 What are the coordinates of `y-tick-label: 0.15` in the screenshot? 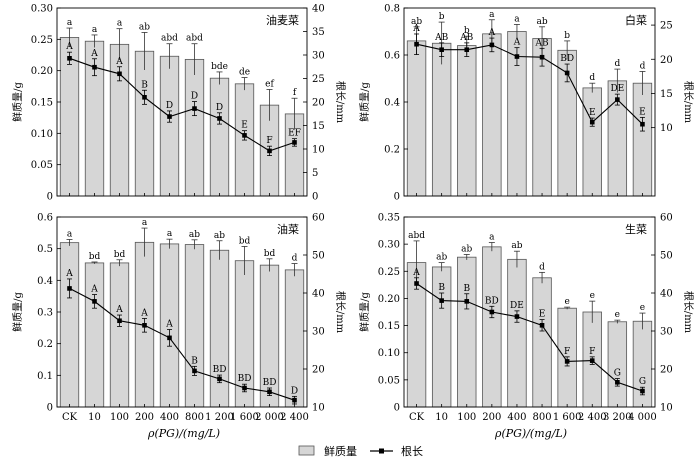 It's located at (389, 326).